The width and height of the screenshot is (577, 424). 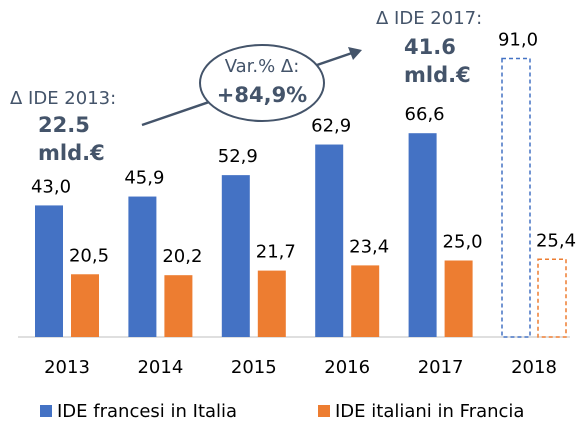 I want to click on value-label: 52,9, so click(x=238, y=156).